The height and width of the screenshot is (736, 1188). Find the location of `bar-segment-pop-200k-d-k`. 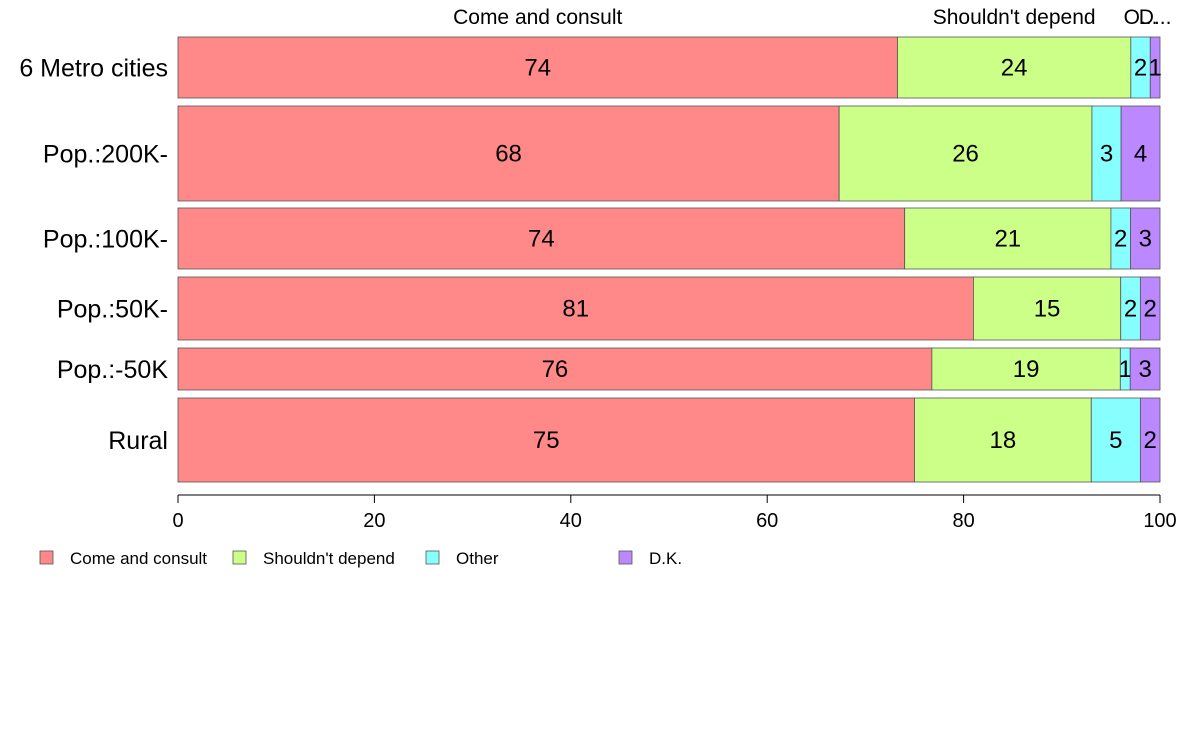

bar-segment-pop-200k-d-k is located at coordinates (1140, 153).